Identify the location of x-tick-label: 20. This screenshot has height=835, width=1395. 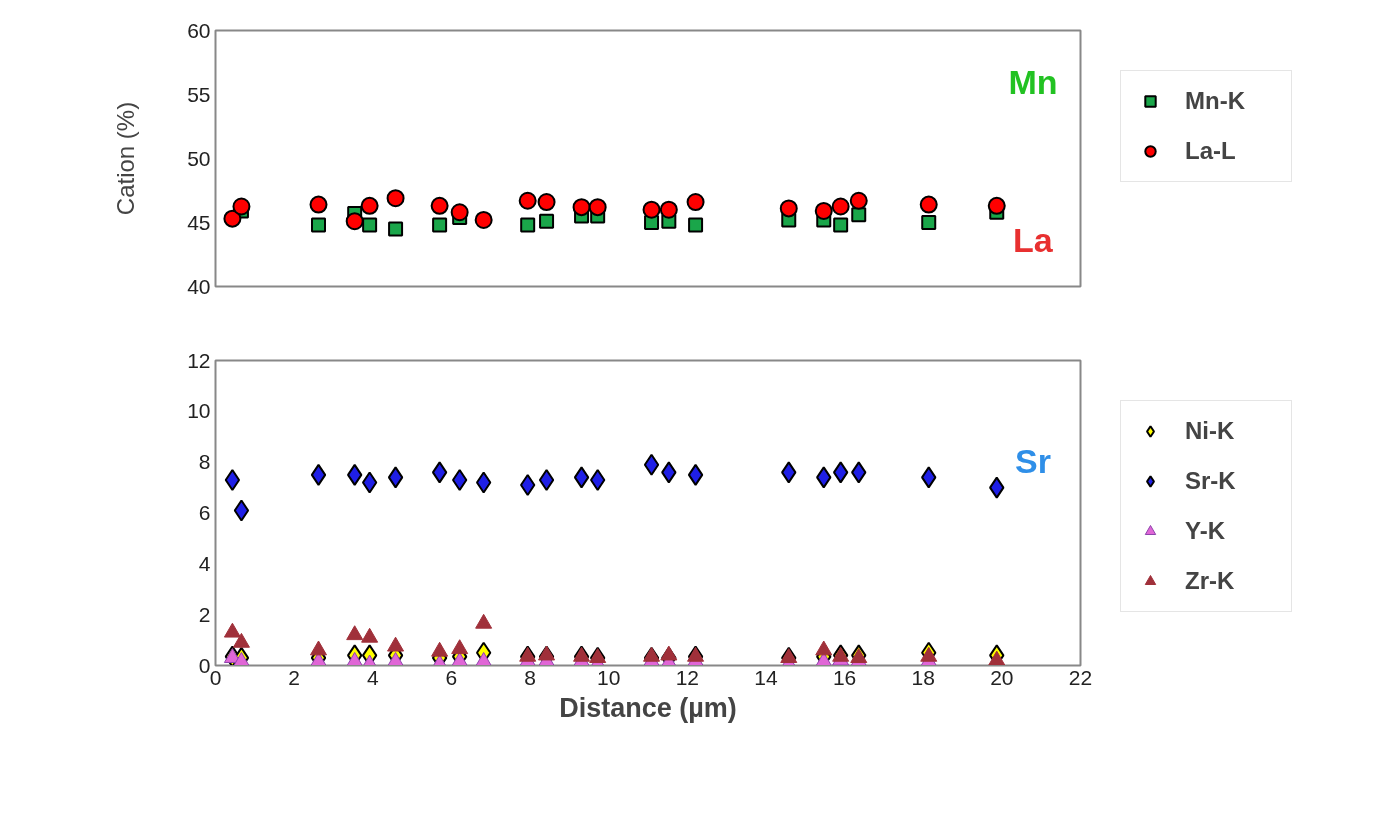
(1002, 677).